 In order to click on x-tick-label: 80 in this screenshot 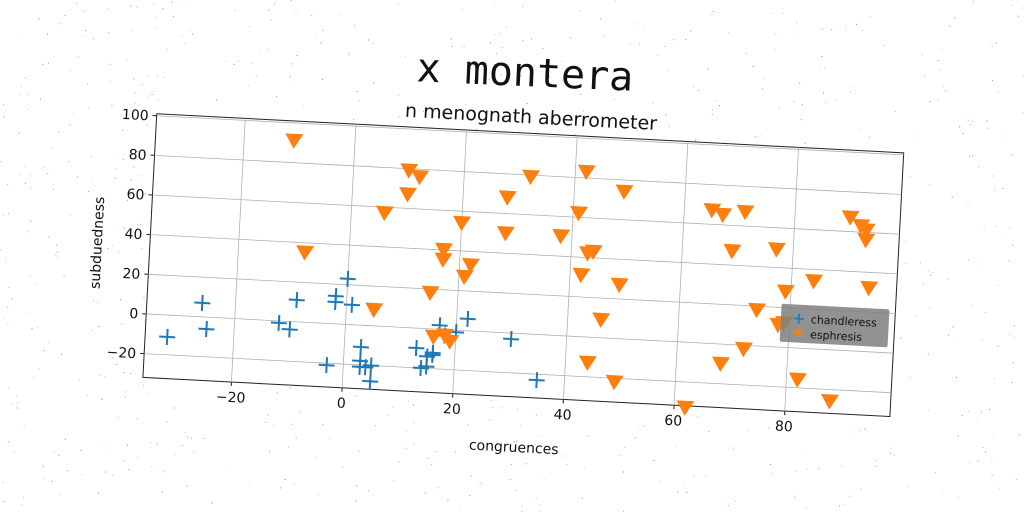, I will do `click(784, 427)`.